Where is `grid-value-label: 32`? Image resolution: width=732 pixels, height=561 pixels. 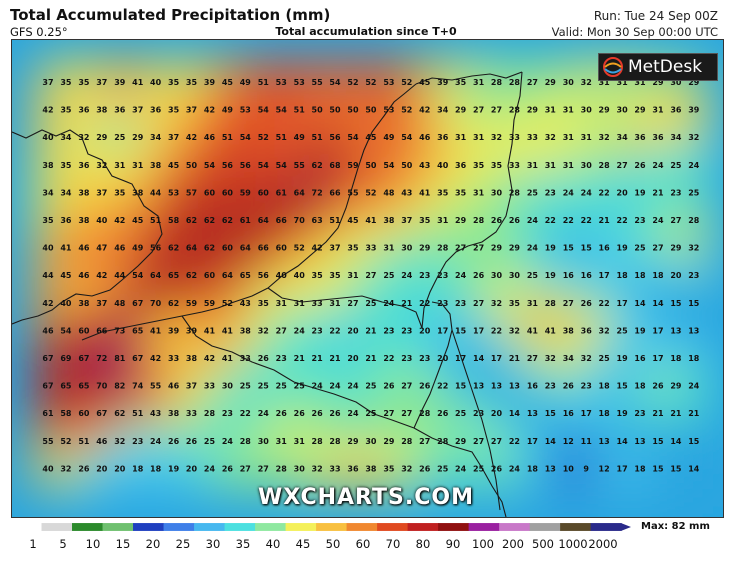
grid-value-label: 32 is located at coordinates (586, 82).